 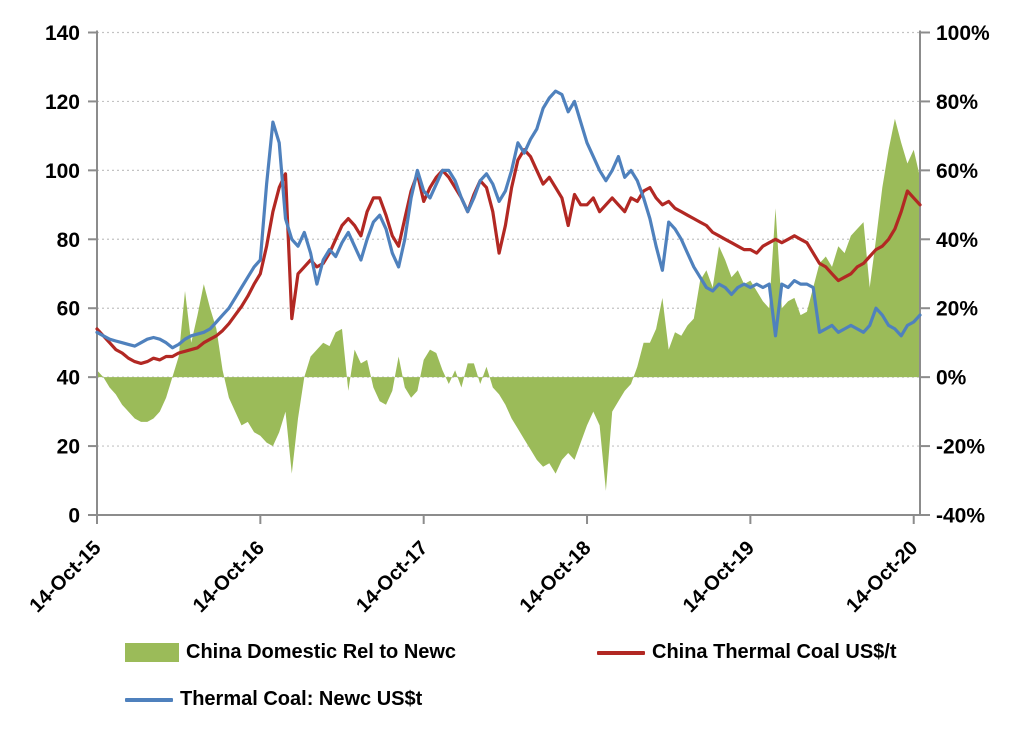 I want to click on area-swatch-icon, so click(x=152, y=652).